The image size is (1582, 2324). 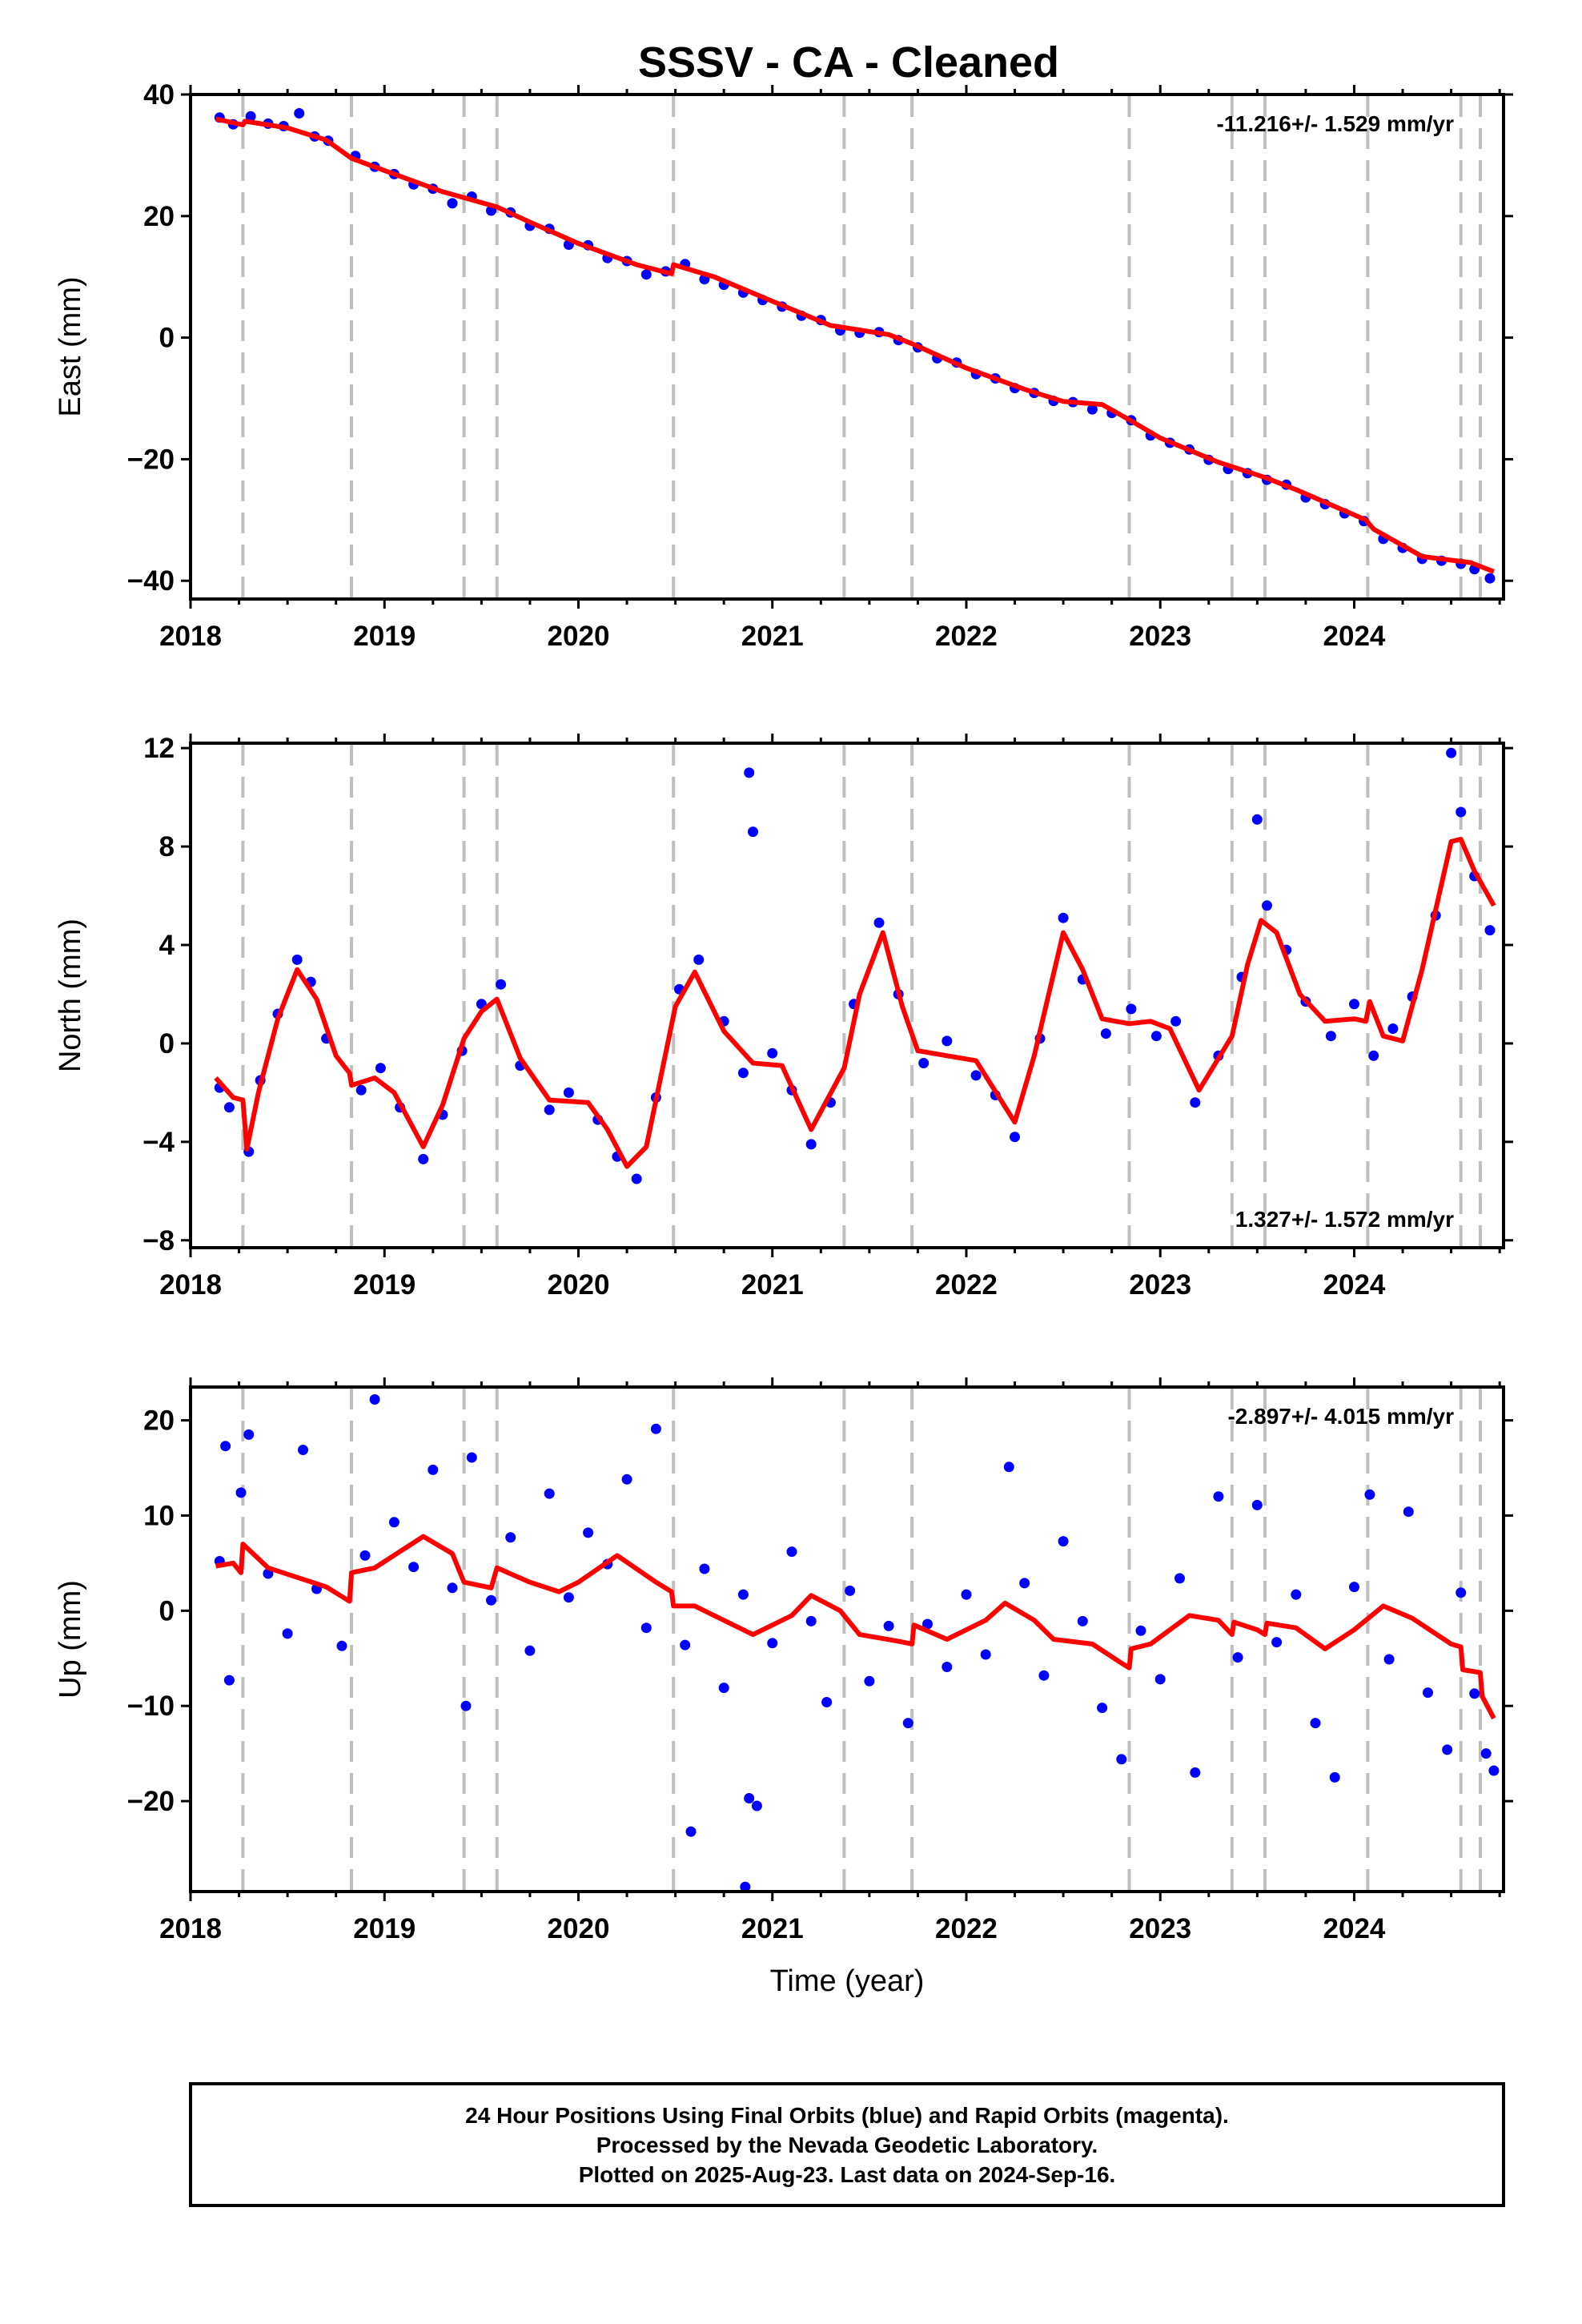 What do you see at coordinates (772, 636) in the screenshot?
I see `east-x-tick-label-3: 2021` at bounding box center [772, 636].